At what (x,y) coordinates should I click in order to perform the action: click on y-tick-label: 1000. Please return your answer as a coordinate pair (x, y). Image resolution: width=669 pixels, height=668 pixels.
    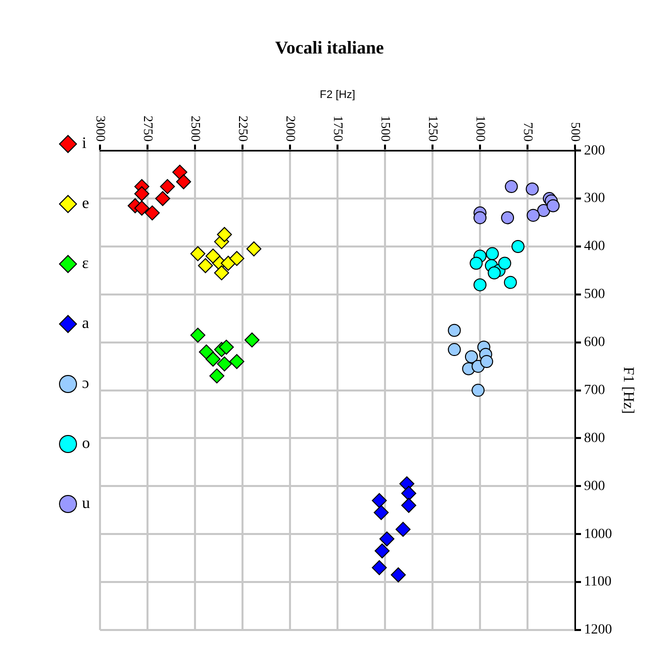
    Looking at the image, I should click on (598, 534).